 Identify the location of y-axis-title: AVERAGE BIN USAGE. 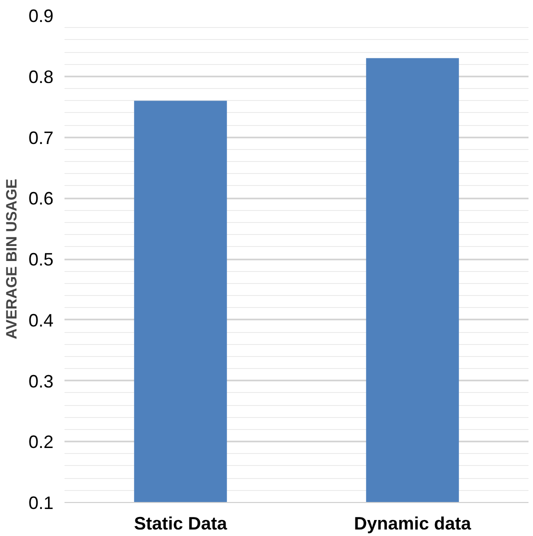
(11, 259).